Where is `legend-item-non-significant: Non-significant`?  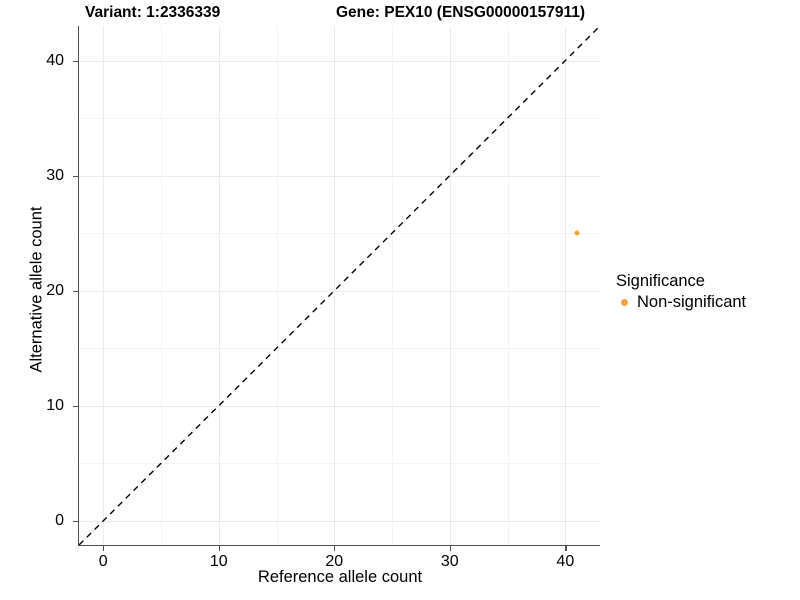 legend-item-non-significant: Non-significant is located at coordinates (681, 302).